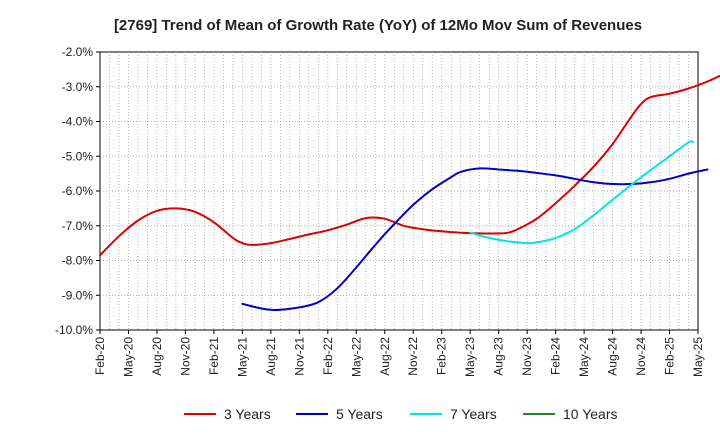  What do you see at coordinates (185, 356) in the screenshot?
I see `x-tick-label: Nov-20` at bounding box center [185, 356].